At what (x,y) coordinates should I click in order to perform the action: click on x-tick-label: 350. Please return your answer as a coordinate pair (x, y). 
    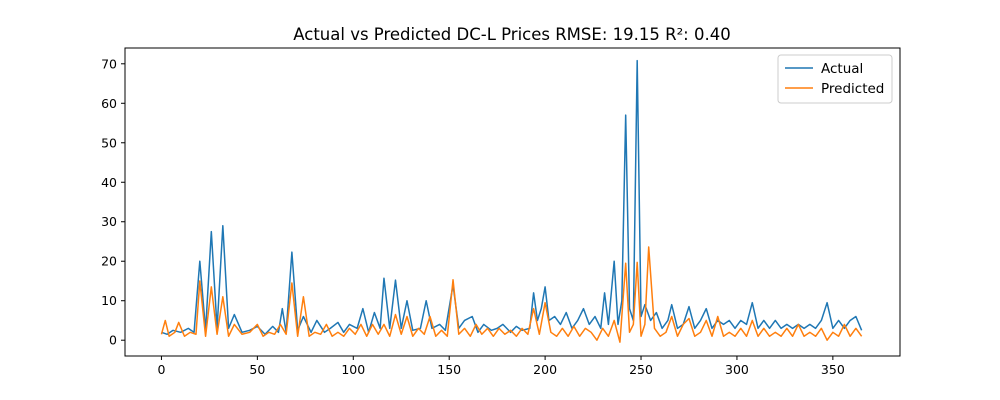
    Looking at the image, I should click on (833, 369).